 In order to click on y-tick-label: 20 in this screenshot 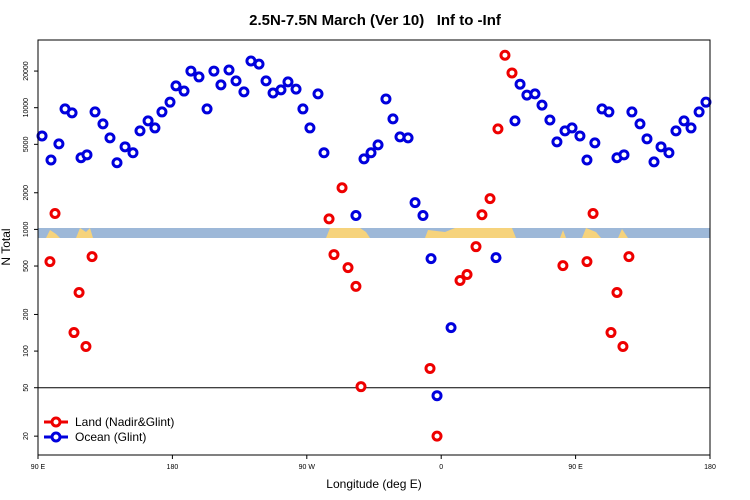, I will do `click(26, 436)`.